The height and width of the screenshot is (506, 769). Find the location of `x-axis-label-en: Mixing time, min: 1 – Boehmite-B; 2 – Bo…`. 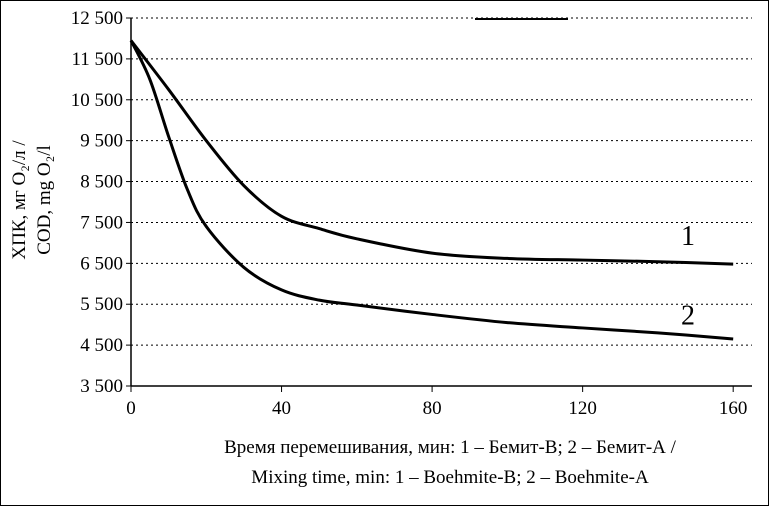

x-axis-label-en: Mixing time, min: 1 – Boehmite-B; 2 – Bo… is located at coordinates (450, 477).